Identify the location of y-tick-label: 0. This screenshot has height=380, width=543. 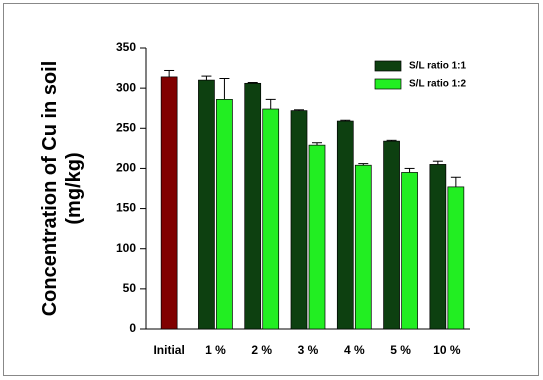
(132, 328).